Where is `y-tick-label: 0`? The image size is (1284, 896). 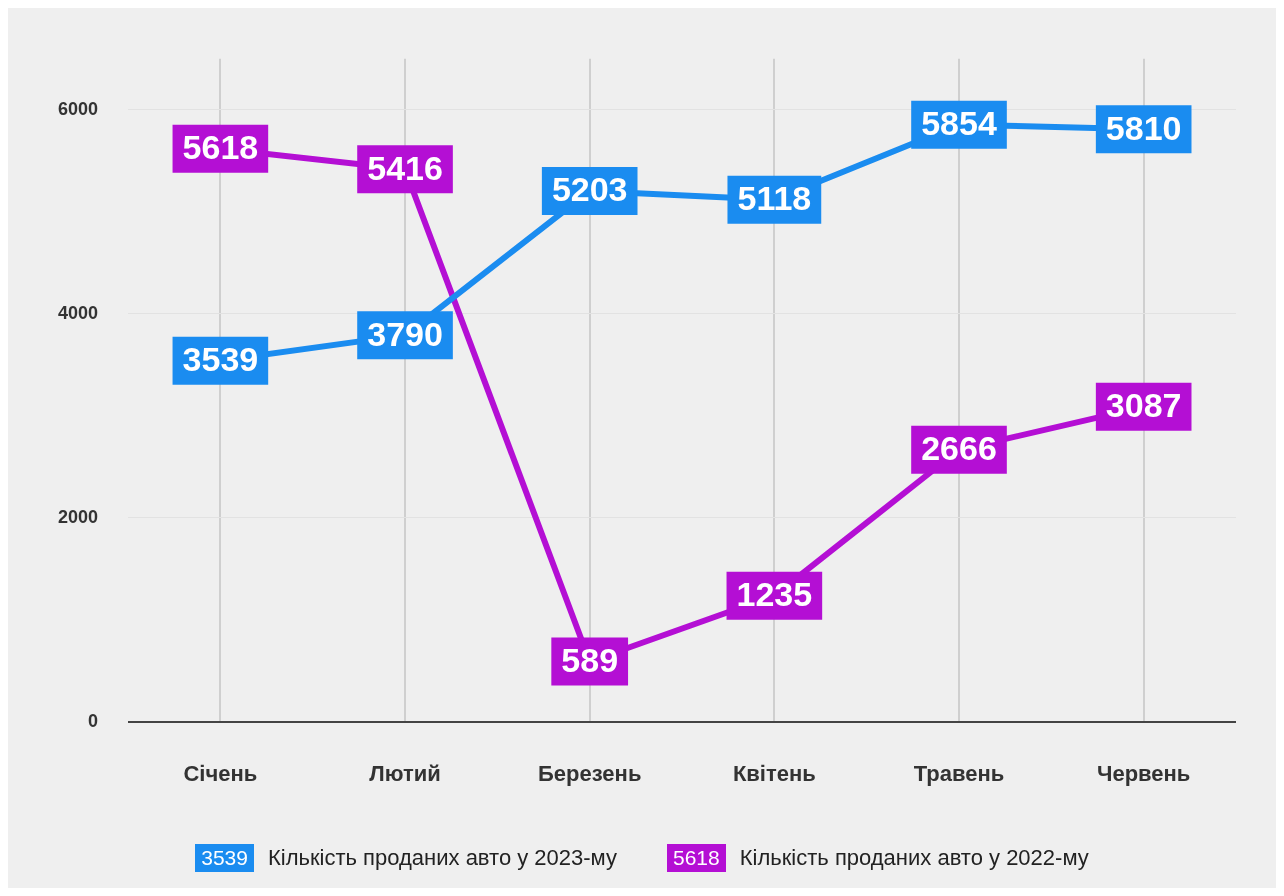
y-tick-label: 0 is located at coordinates (93, 720).